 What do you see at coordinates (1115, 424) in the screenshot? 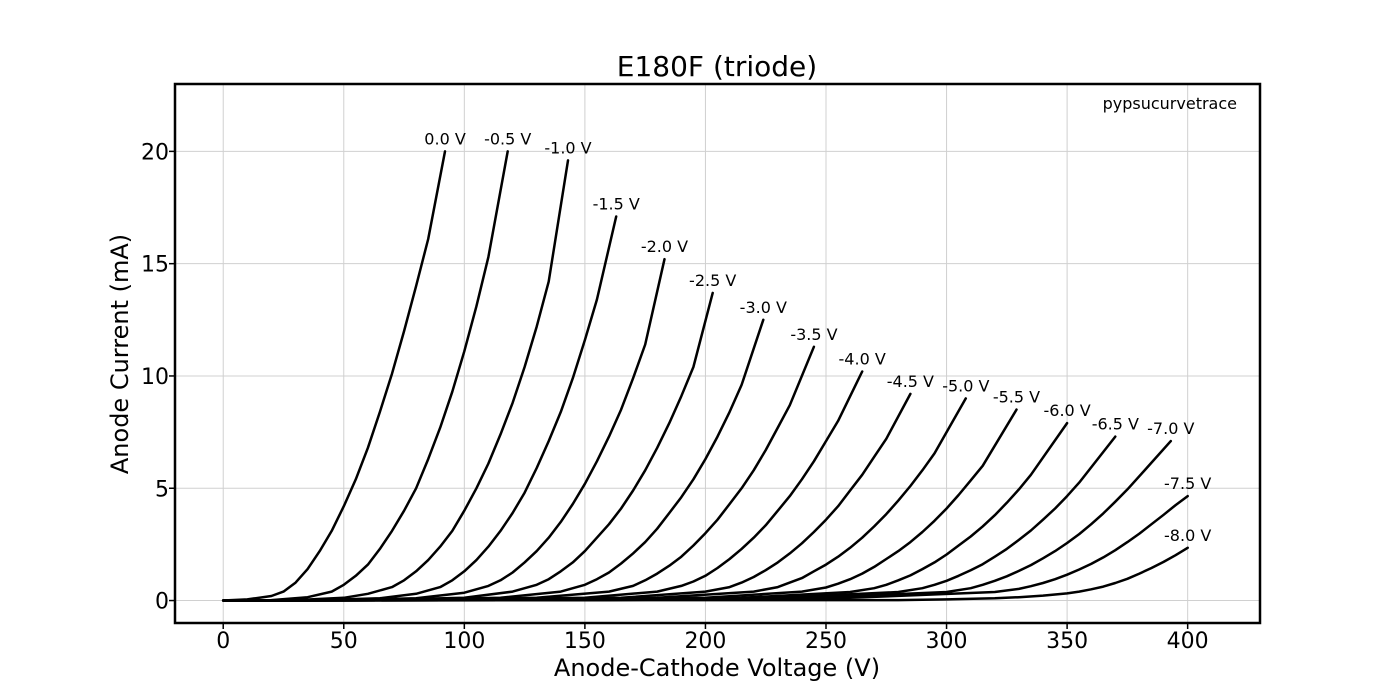
I see `curve-label: -6.5 V` at bounding box center [1115, 424].